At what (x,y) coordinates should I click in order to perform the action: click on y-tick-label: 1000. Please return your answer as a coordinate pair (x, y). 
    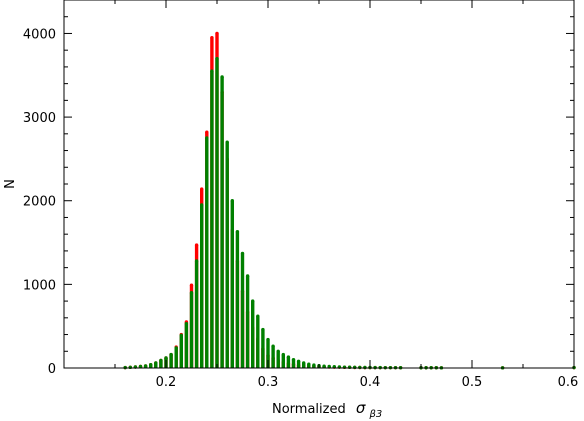
    Looking at the image, I should click on (39, 285).